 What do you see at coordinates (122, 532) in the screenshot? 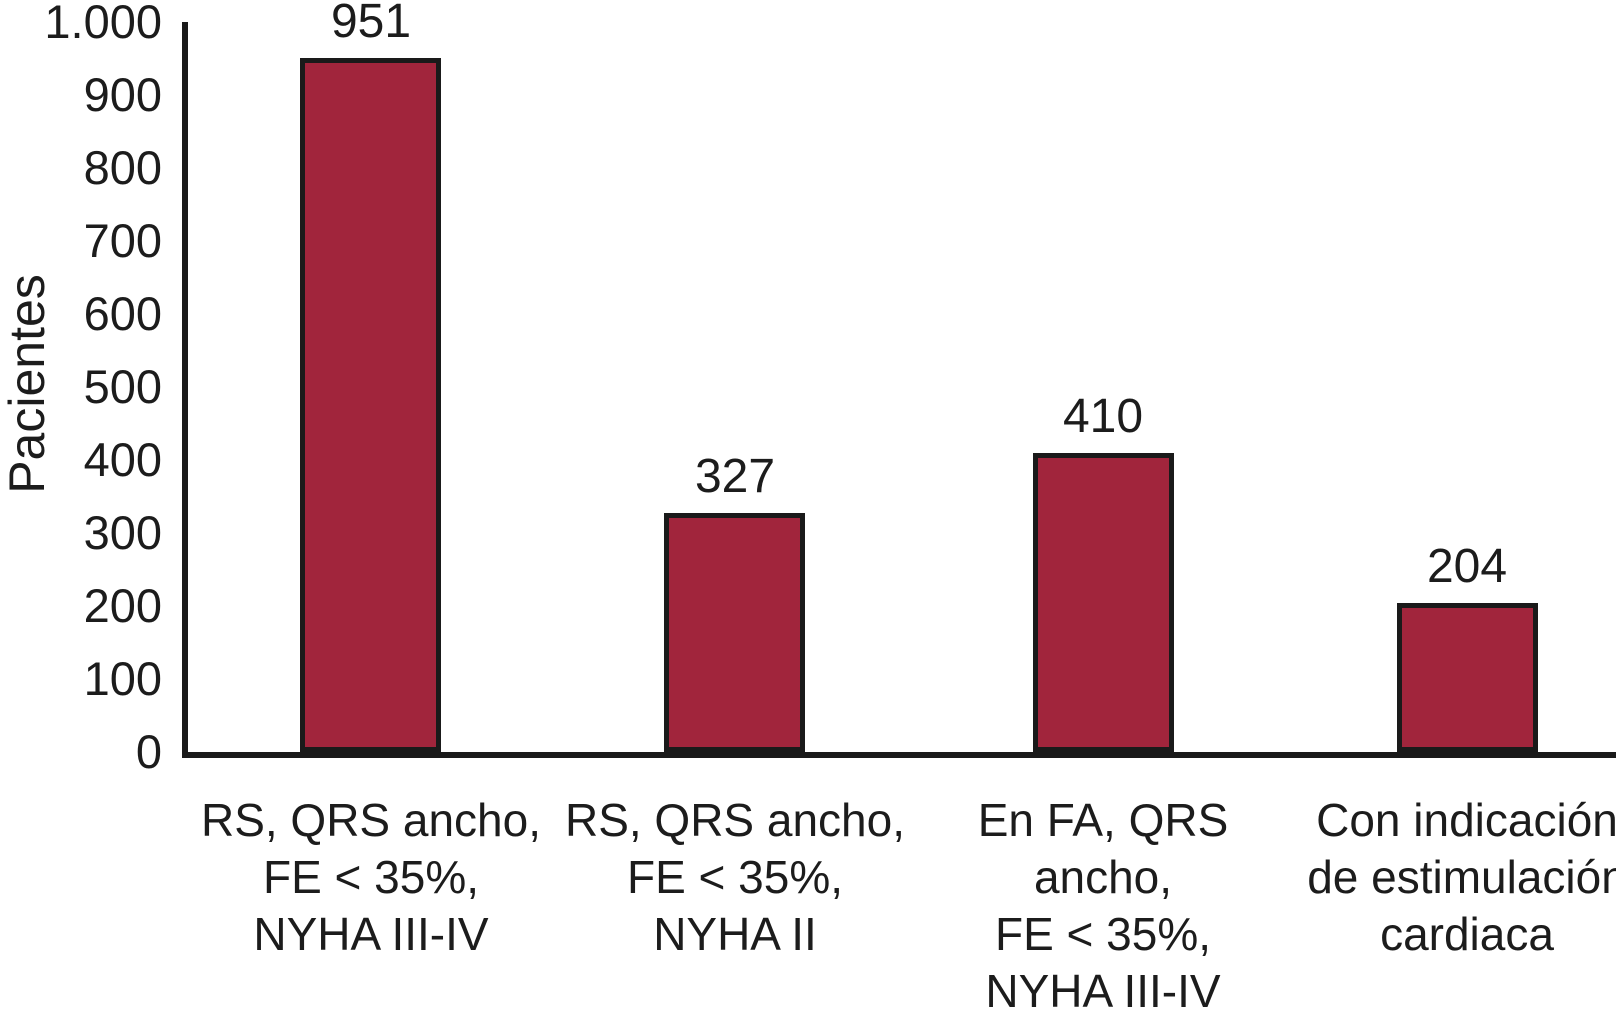
I see `y-tick-label: 300` at bounding box center [122, 532].